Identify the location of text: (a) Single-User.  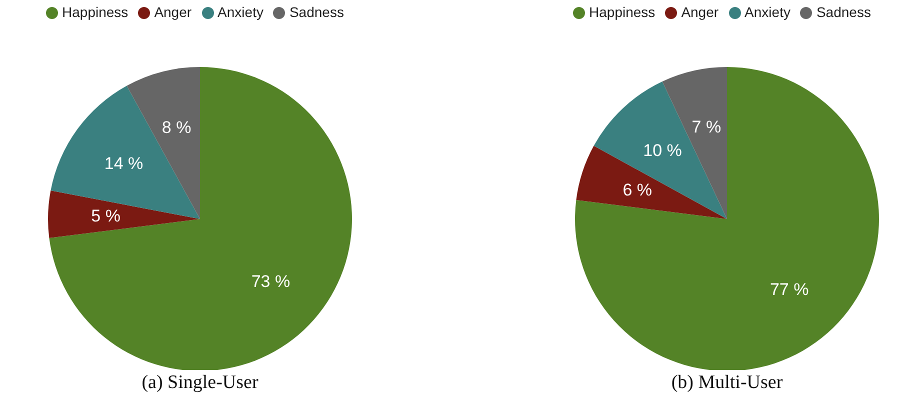
(200, 383).